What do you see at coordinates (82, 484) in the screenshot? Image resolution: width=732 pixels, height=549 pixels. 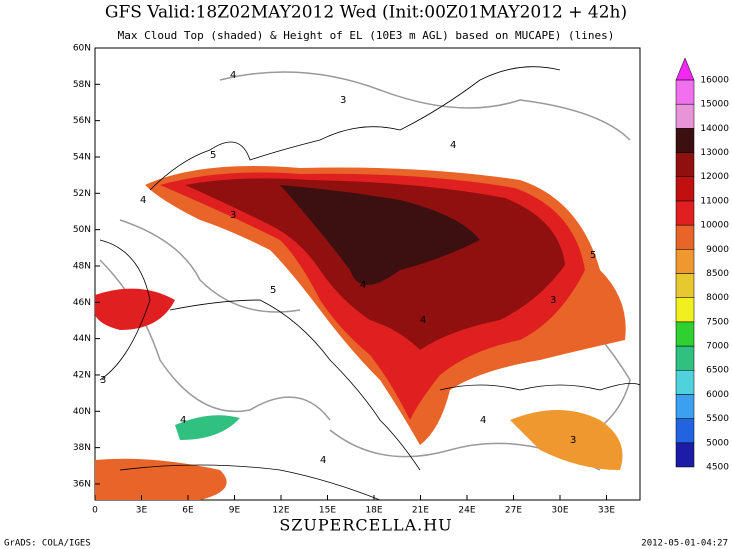 I see `lat-label: 36N` at bounding box center [82, 484].